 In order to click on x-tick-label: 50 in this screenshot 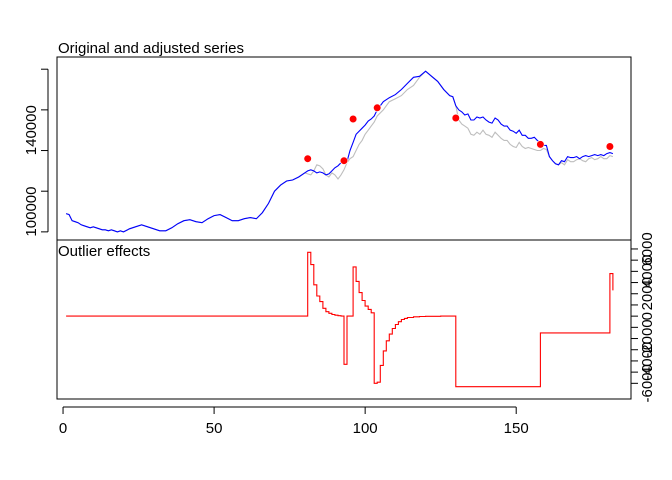, I will do `click(214, 428)`.